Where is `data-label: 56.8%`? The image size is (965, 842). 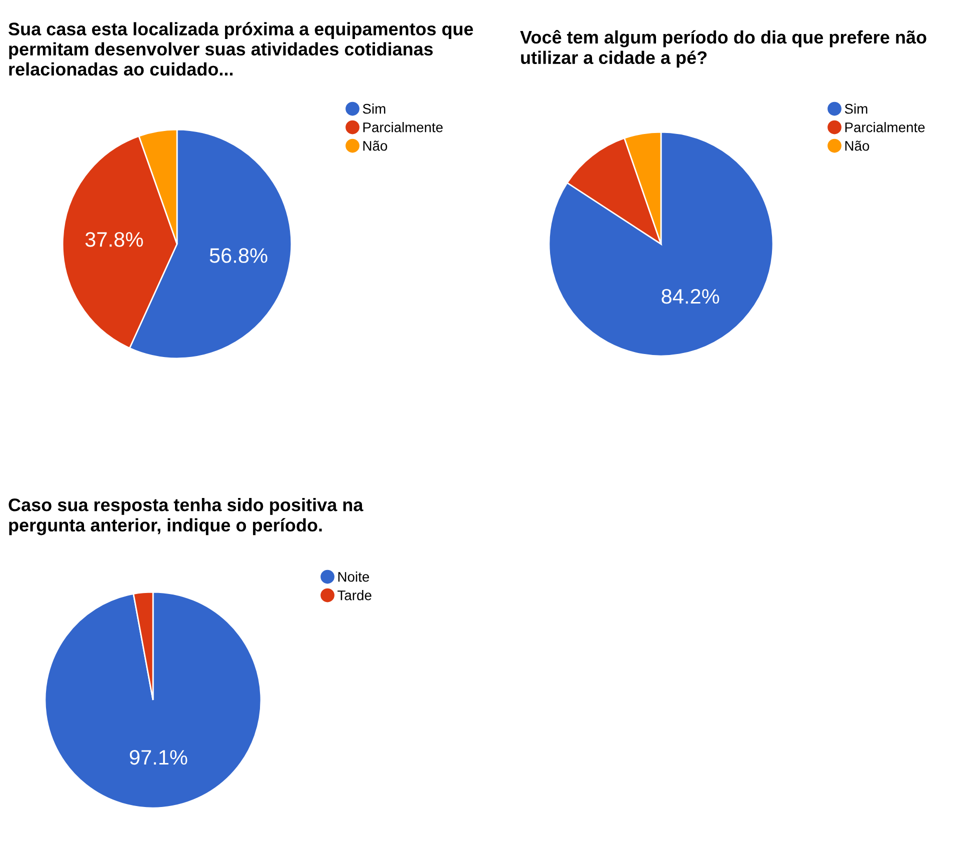 data-label: 56.8% is located at coordinates (239, 255).